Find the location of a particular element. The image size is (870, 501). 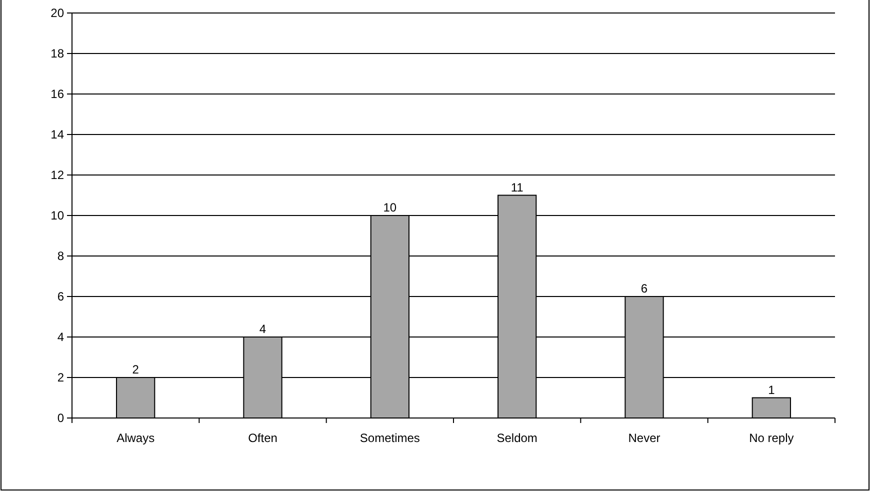

data-label: 6 is located at coordinates (644, 289).